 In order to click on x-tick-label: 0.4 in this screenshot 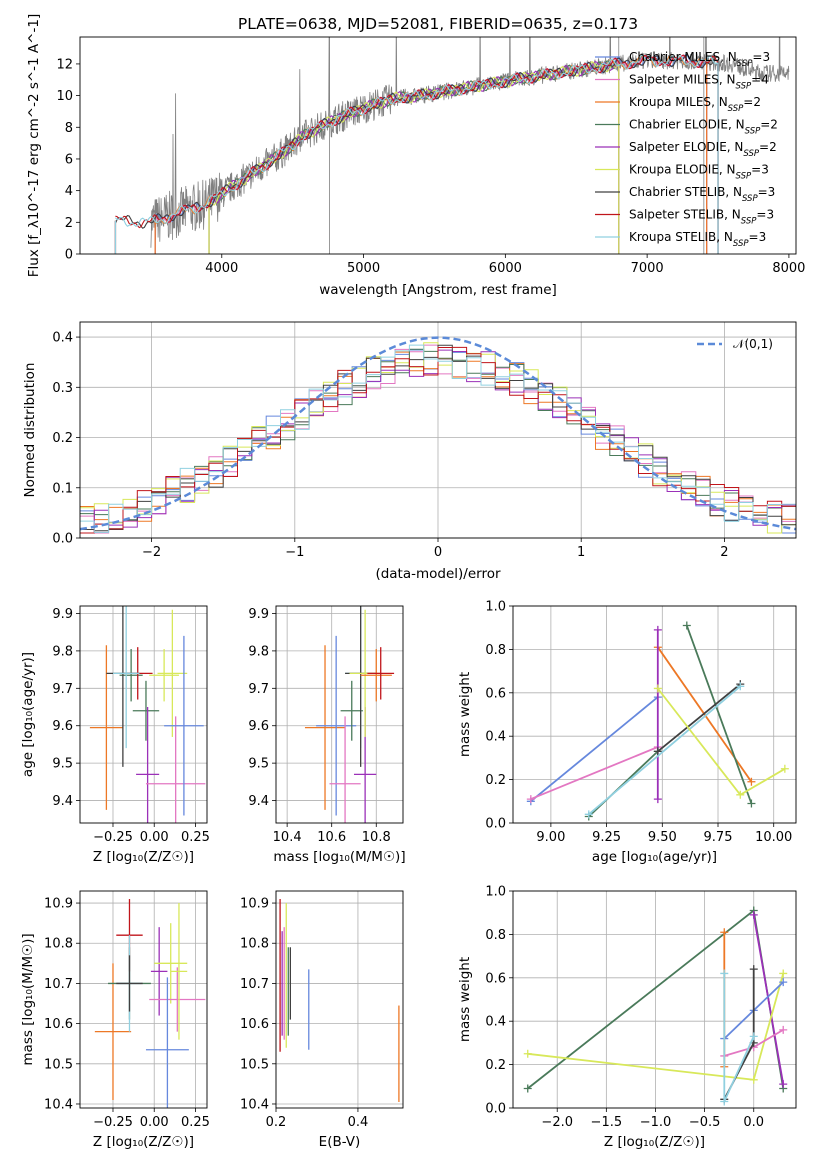, I will do `click(358, 1122)`.